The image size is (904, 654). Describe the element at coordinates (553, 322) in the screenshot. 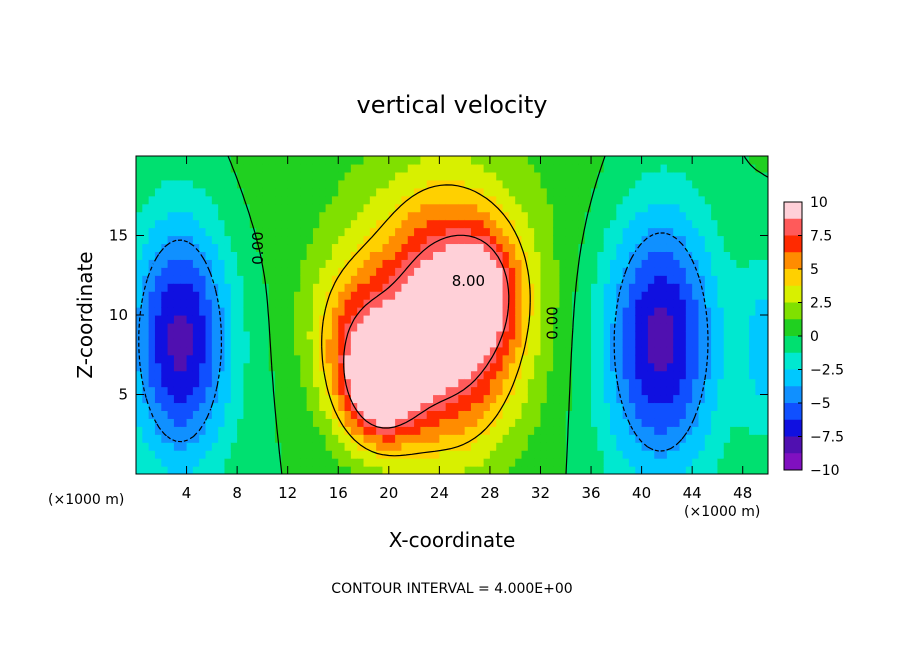

I see `contour-label: 0.00` at that location.